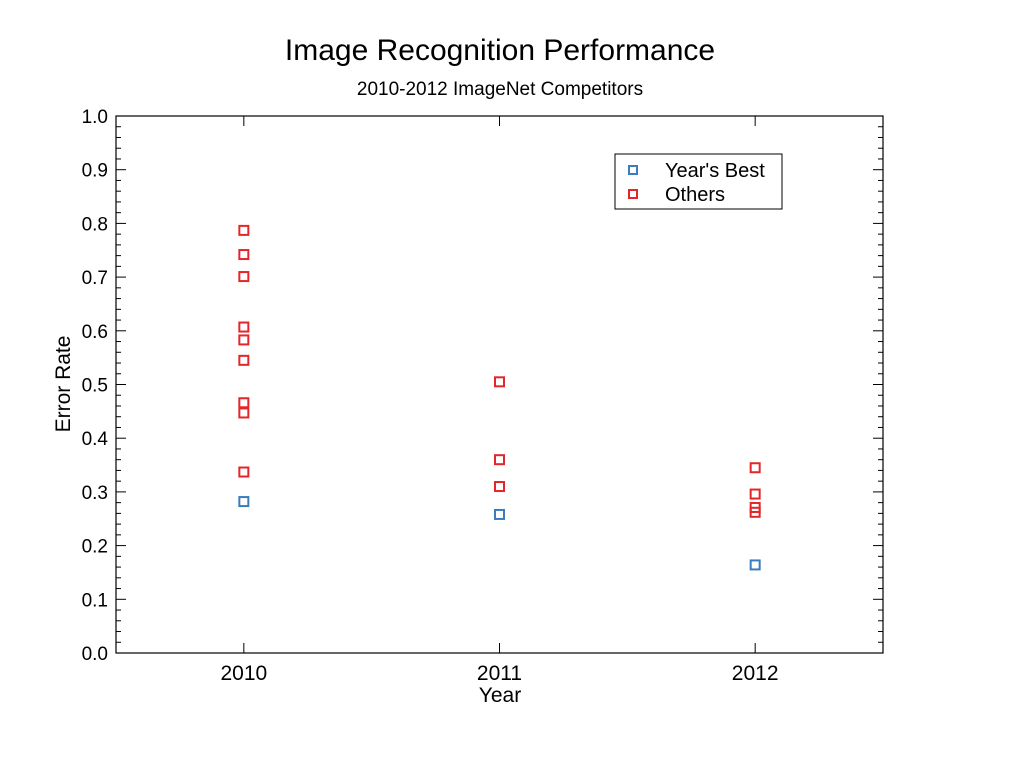  I want to click on y-tick-label: 0.6, so click(95, 332).